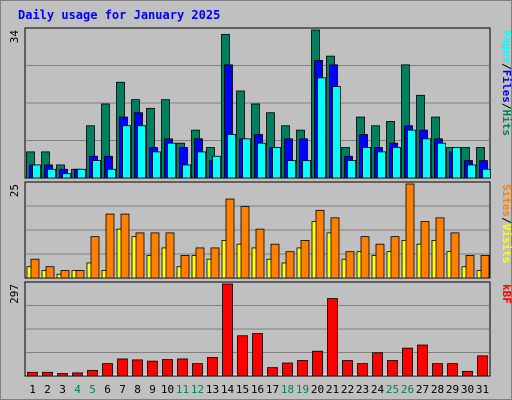 This screenshot has width=512, height=400. Describe the element at coordinates (347, 389) in the screenshot. I see `x-tick-label: 22` at that location.